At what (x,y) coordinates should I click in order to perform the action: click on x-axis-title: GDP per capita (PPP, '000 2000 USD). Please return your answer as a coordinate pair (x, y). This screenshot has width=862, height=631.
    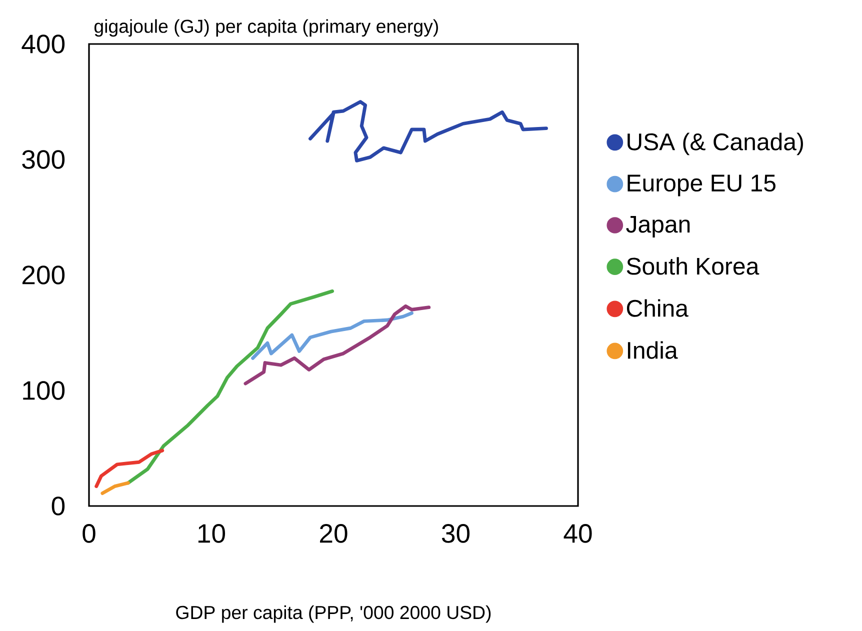
    Looking at the image, I should click on (333, 614).